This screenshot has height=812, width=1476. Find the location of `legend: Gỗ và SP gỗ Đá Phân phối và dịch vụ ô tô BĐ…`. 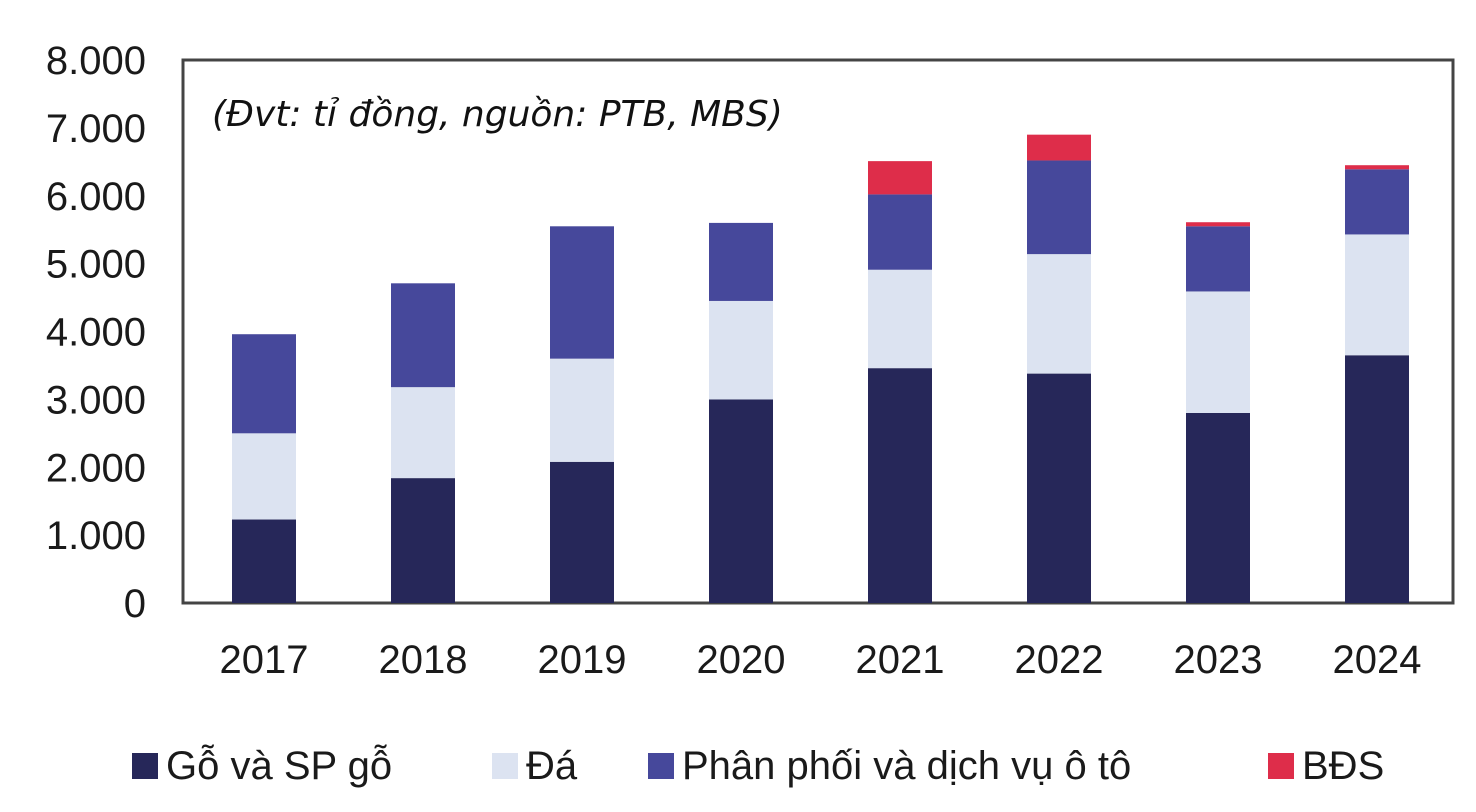

legend: Gỗ và SP gỗ Đá Phân phối và dịch vụ ô tô BĐ… is located at coordinates (758, 765).